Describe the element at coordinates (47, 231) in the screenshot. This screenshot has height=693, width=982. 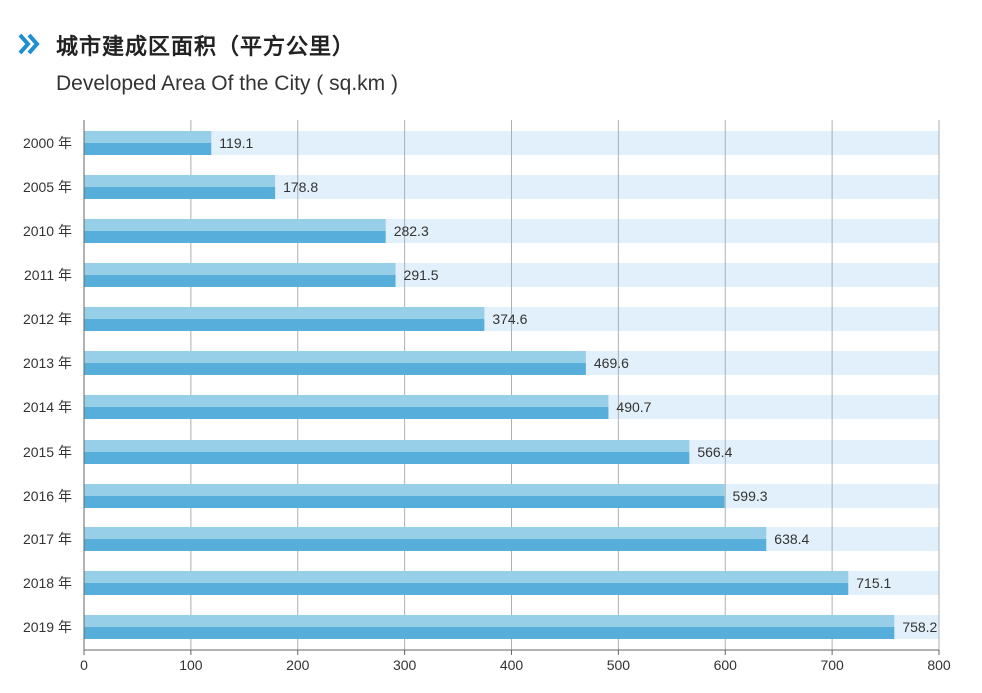
I see `y-tick-label: 2010 年` at that location.